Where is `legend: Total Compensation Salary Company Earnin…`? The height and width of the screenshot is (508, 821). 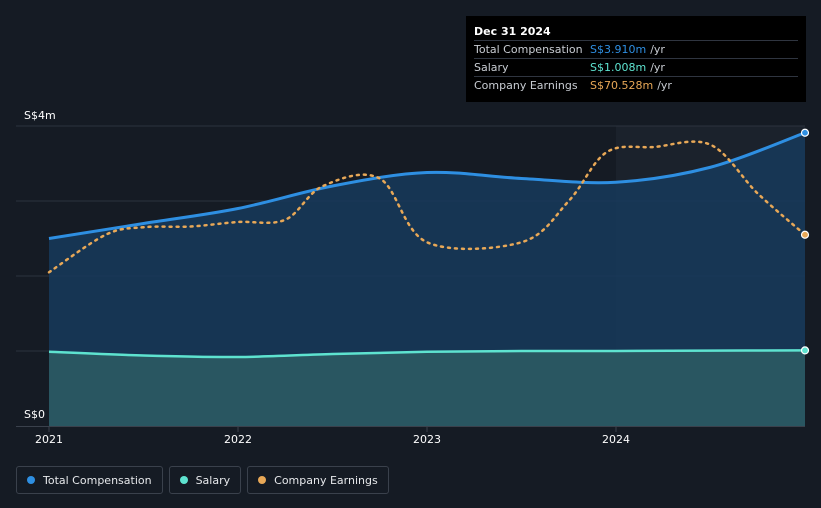 legend: Total Compensation Salary Company Earnin… is located at coordinates (202, 480).